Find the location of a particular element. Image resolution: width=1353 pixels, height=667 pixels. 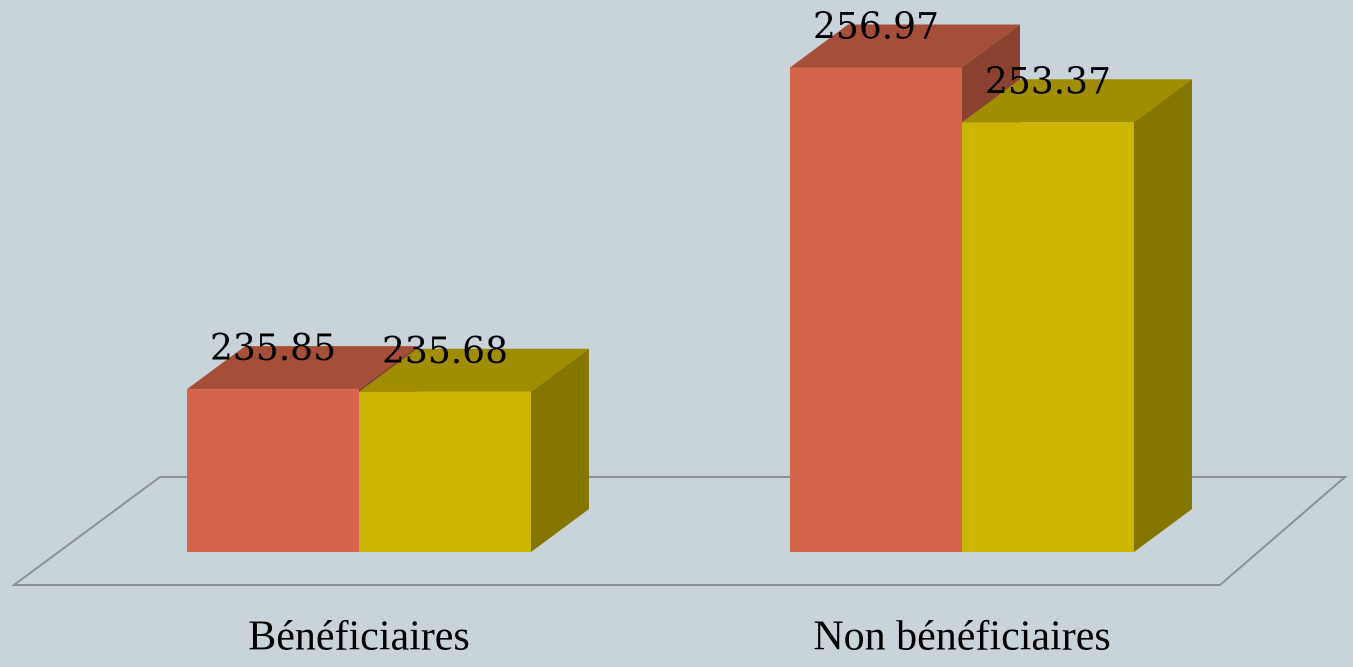

data-label: 256.97 is located at coordinates (876, 26).